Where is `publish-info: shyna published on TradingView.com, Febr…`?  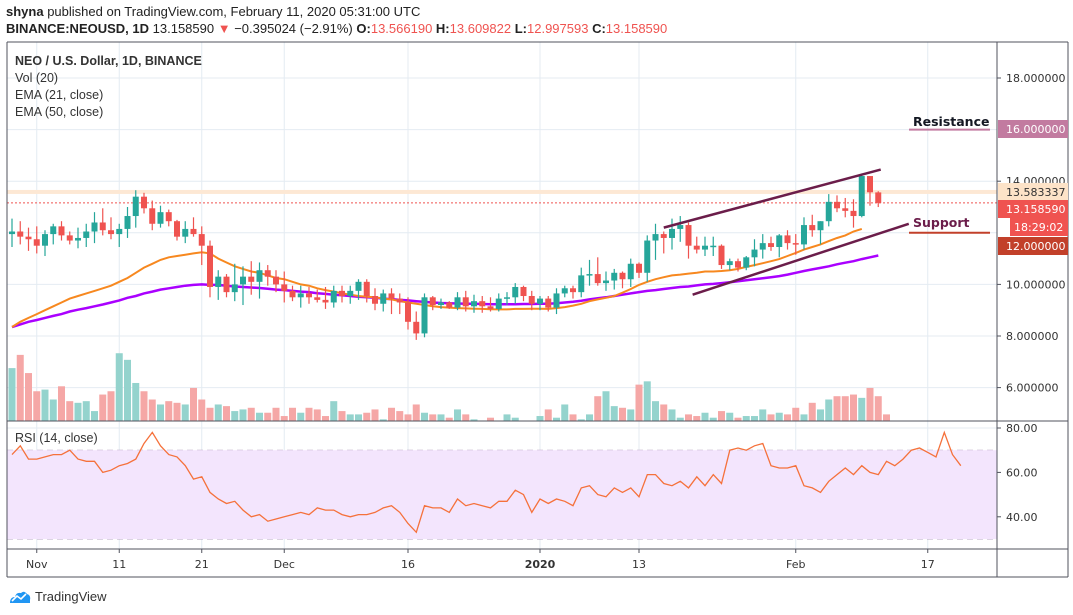 publish-info: shyna published on TradingView.com, Febr… is located at coordinates (213, 11).